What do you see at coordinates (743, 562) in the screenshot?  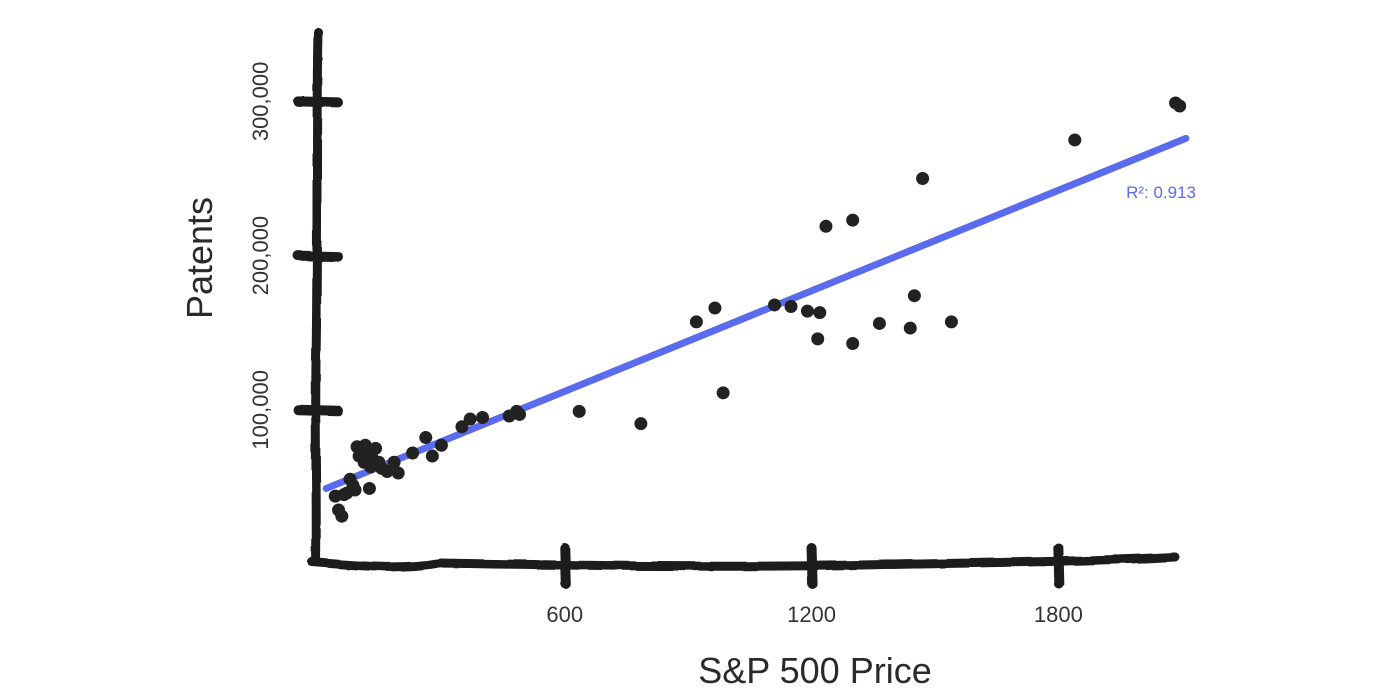 I see `x-axis-line` at bounding box center [743, 562].